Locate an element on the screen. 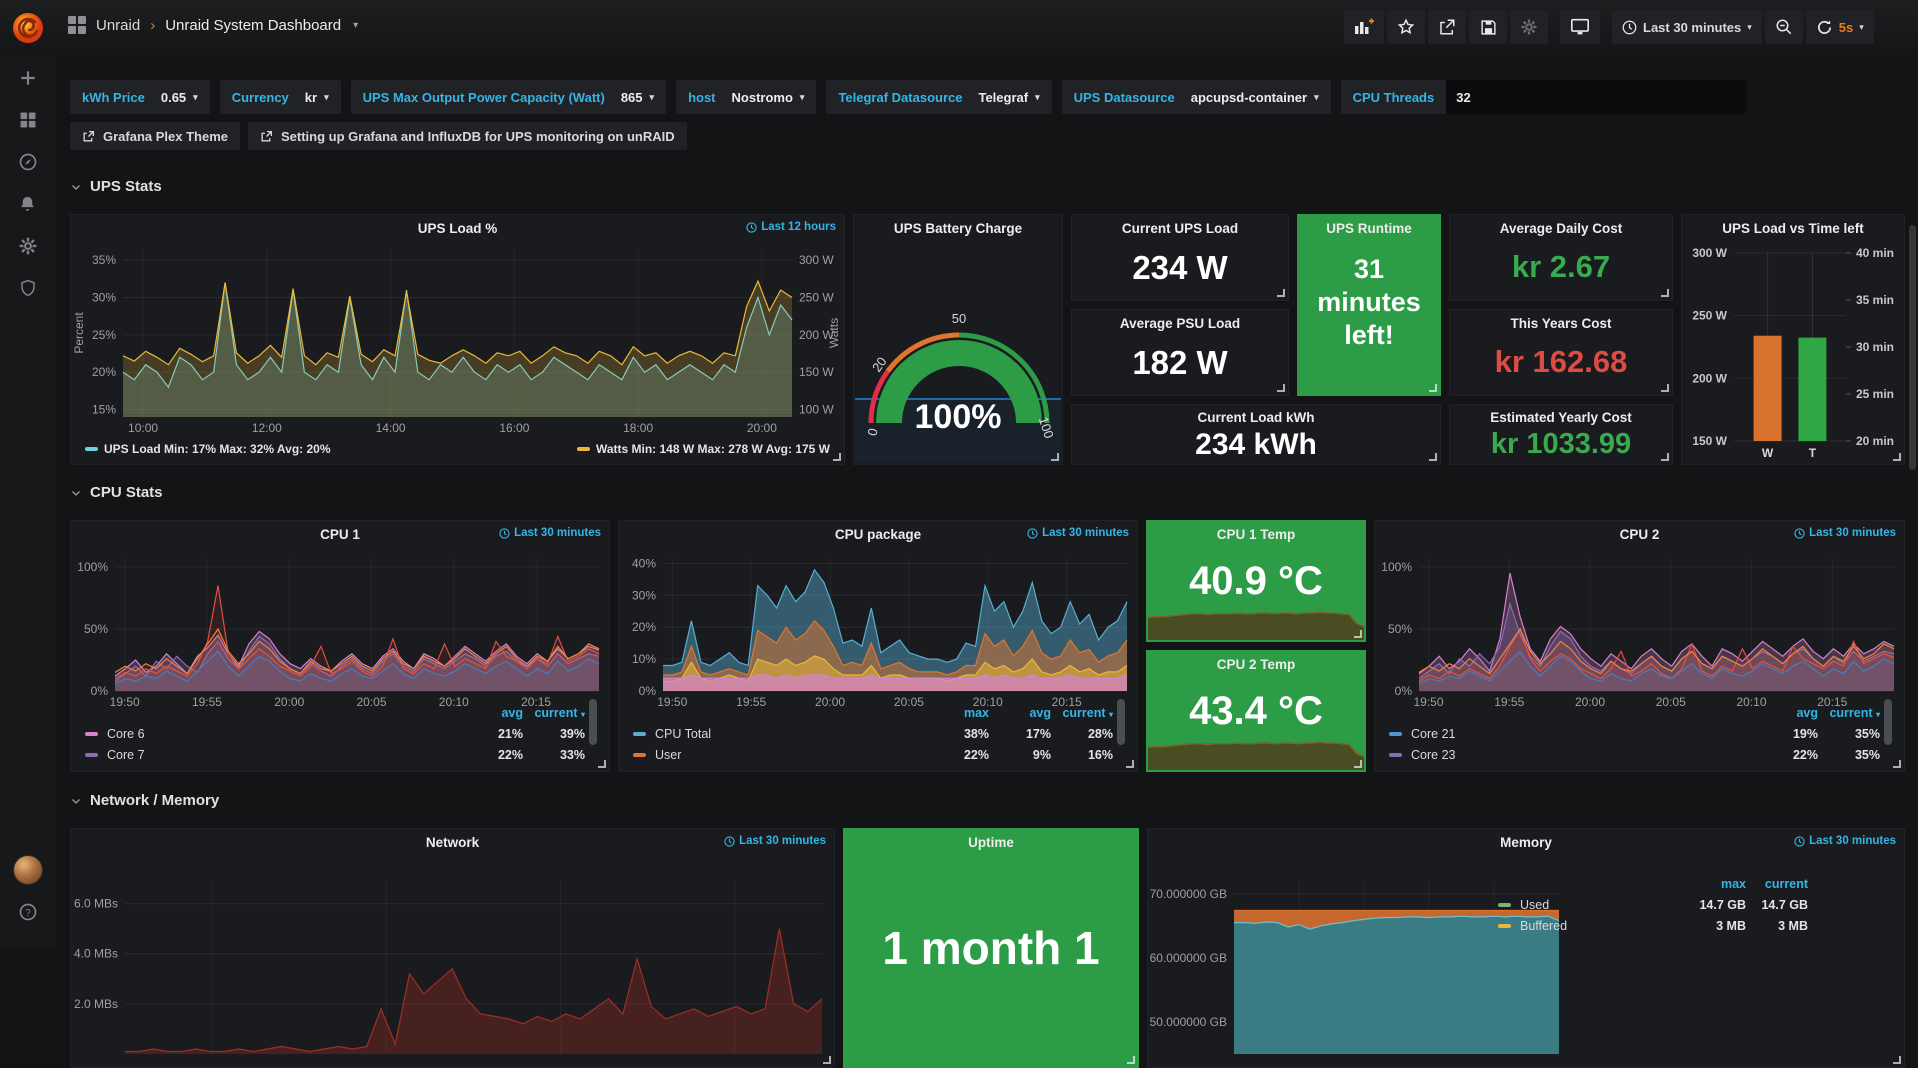 Image resolution: width=1918 pixels, height=1068 pixels. cpu2-temp-sparkline is located at coordinates (1256, 755).